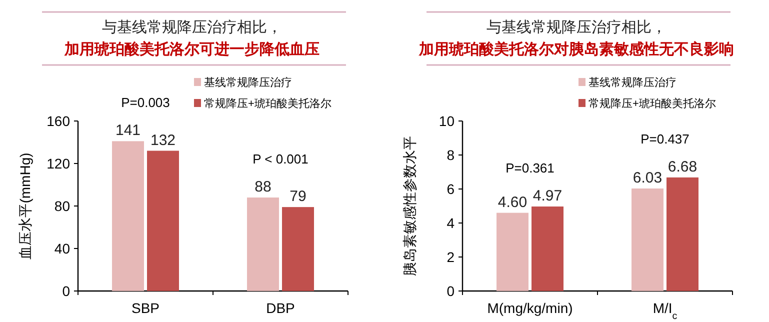 The image size is (769, 322). What do you see at coordinates (128, 131) in the screenshot?
I see `data-label: 141` at bounding box center [128, 131].